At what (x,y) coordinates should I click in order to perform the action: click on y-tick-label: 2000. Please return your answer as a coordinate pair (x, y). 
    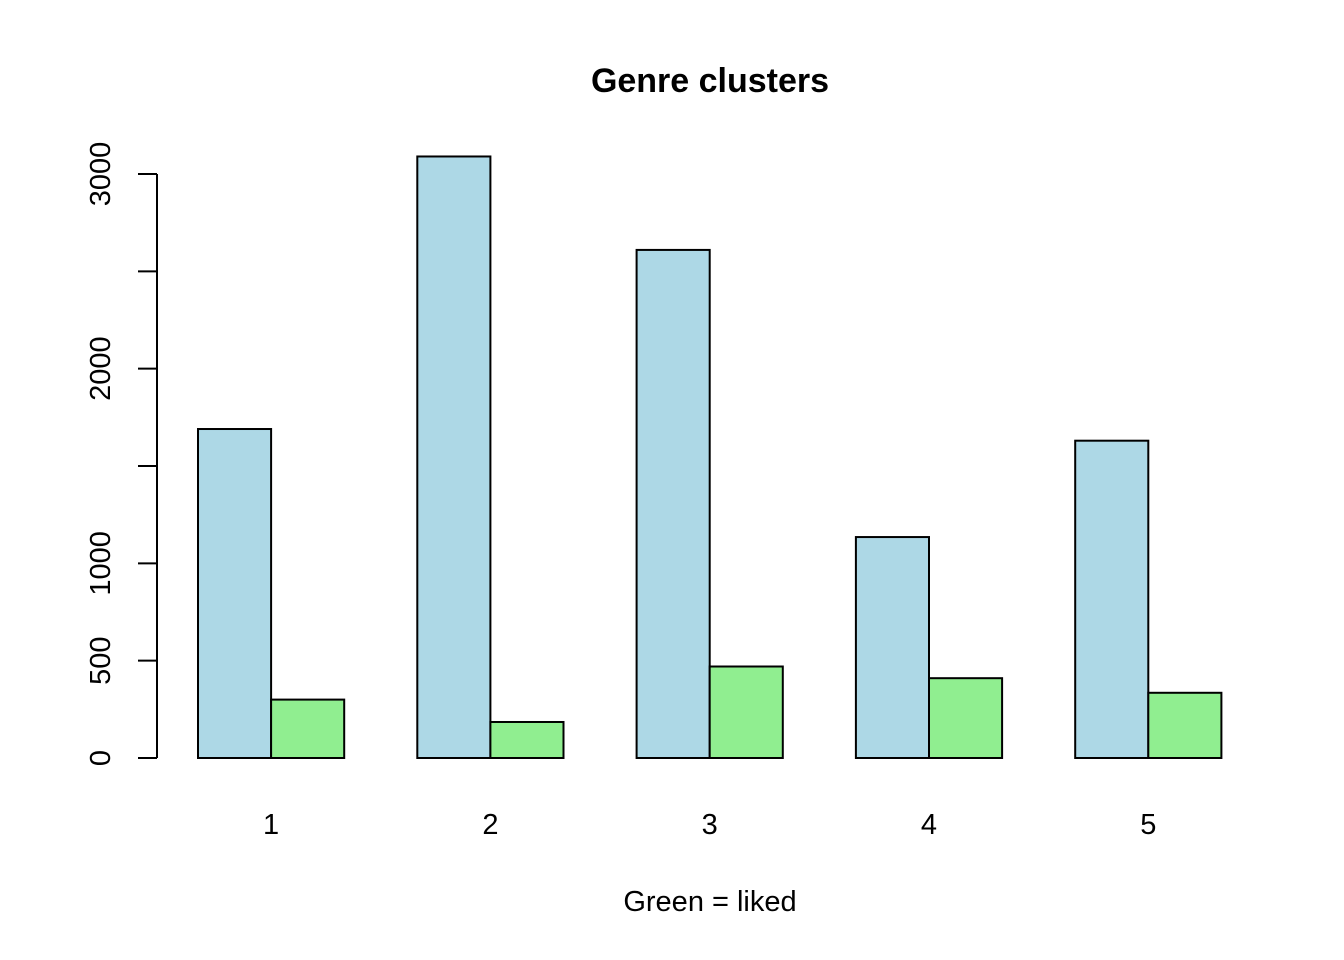
    Looking at the image, I should click on (101, 368).